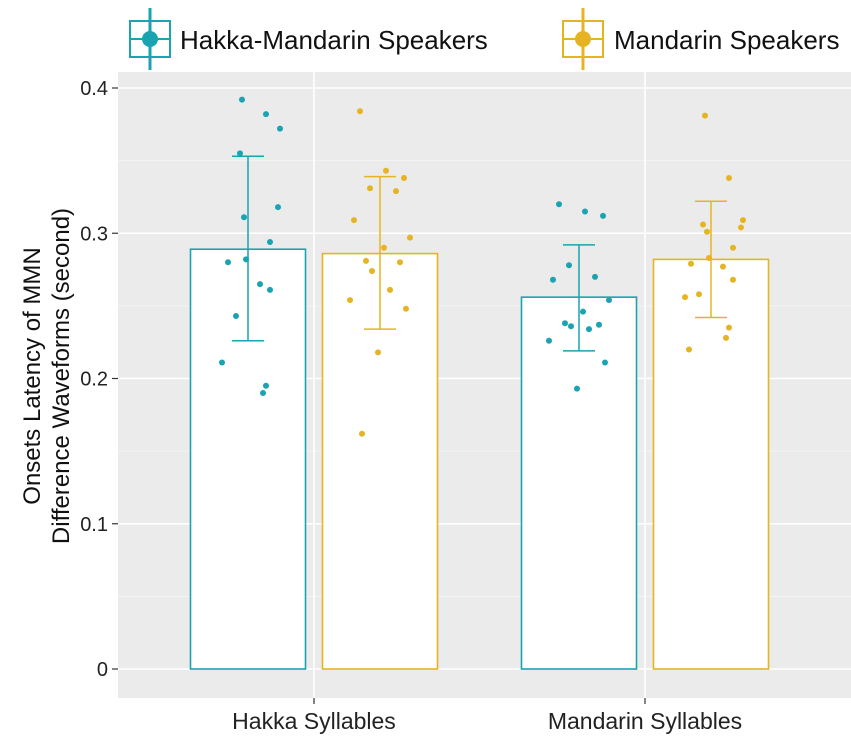 This screenshot has width=851, height=739. Describe the element at coordinates (334, 40) in the screenshot. I see `legend-label: Hakka-Mandarin Speakers` at that location.